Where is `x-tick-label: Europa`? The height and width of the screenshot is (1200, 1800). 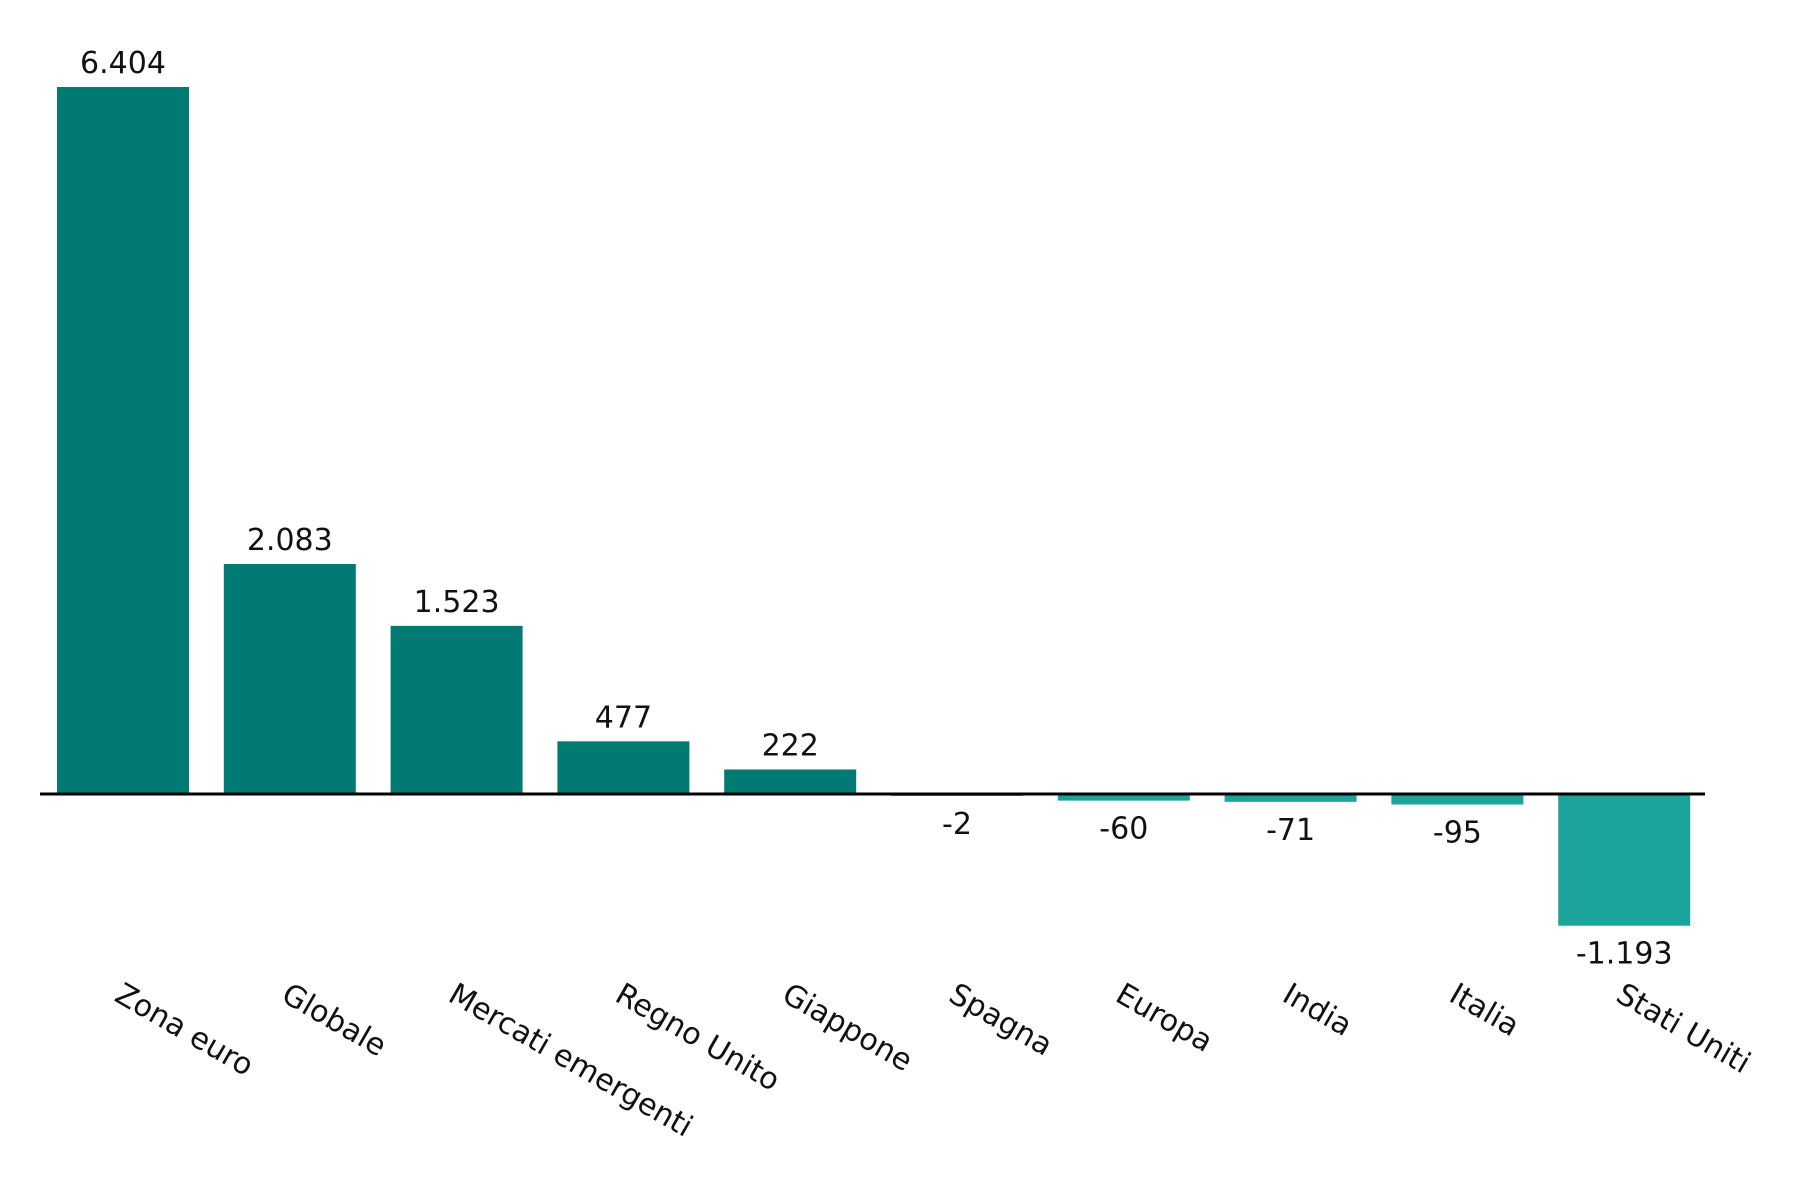
x-tick-label: Europa is located at coordinates (1164, 1018).